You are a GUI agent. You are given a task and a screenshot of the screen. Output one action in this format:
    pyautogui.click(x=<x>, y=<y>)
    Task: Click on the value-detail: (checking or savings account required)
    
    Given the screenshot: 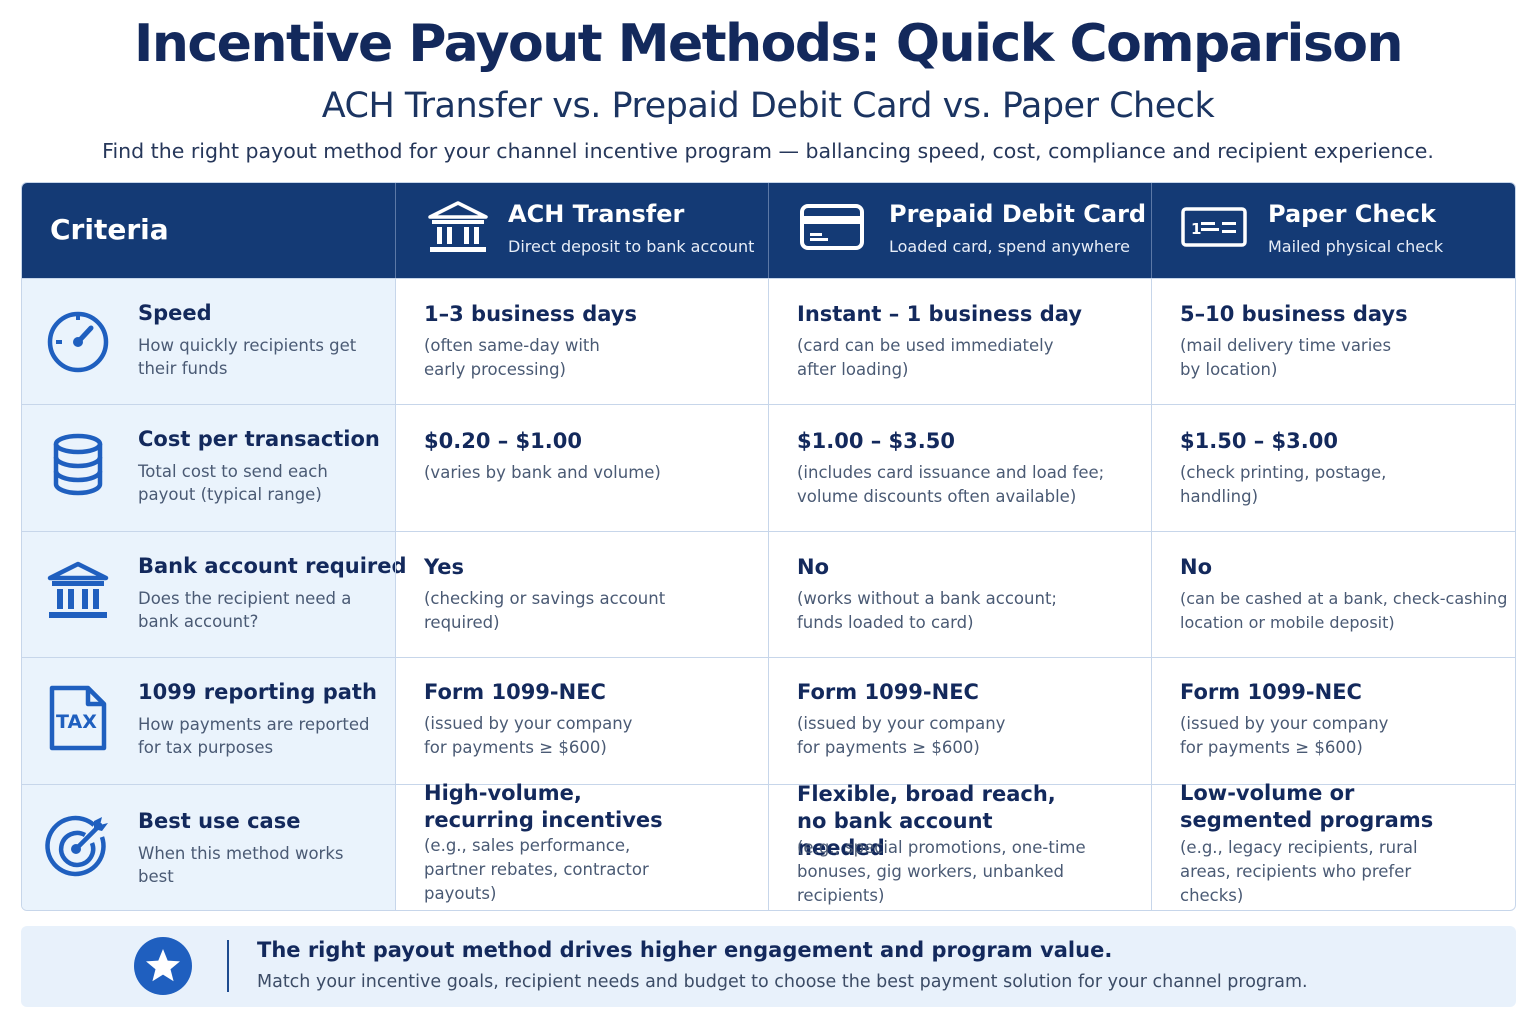 What is the action you would take?
    pyautogui.click(x=549, y=611)
    